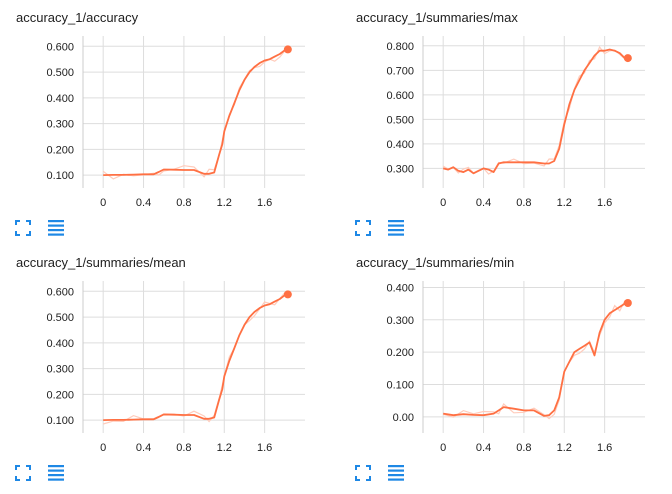 The height and width of the screenshot is (494, 672). What do you see at coordinates (435, 262) in the screenshot?
I see `chart-title: accuracy_1/summaries/min` at bounding box center [435, 262].